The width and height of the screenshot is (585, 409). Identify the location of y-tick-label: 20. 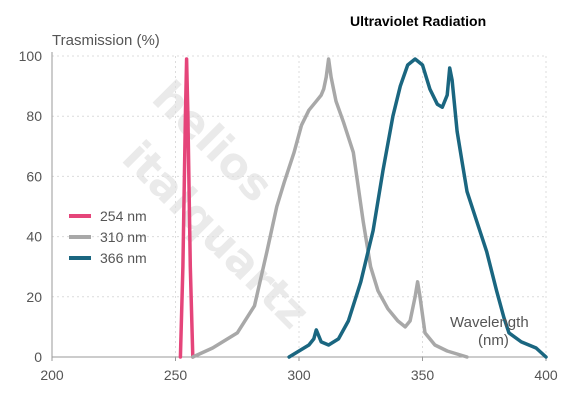
(34, 297).